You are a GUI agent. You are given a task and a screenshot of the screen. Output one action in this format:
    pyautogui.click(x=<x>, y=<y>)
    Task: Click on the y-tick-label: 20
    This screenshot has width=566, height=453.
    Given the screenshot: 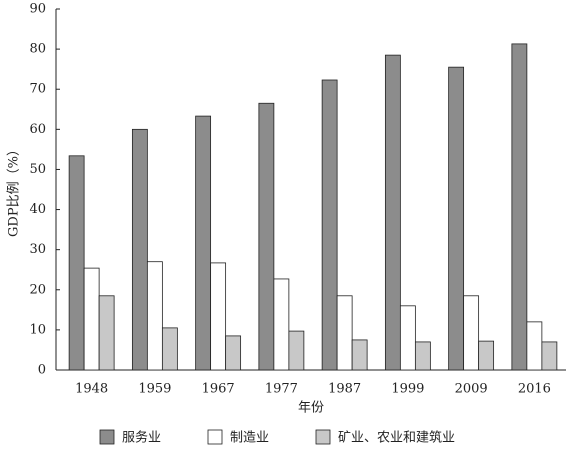 What is the action you would take?
    pyautogui.click(x=37, y=289)
    